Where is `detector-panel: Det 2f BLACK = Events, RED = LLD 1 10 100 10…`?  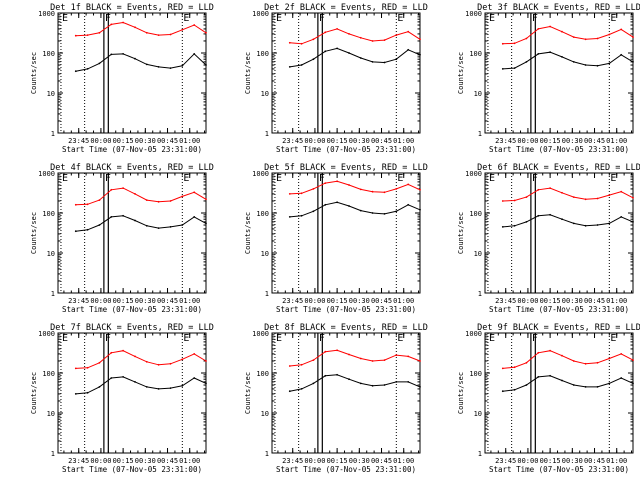 detector-panel: Det 2f BLACK = Events, RED = LLD 1 10 100 10… is located at coordinates (336, 78).